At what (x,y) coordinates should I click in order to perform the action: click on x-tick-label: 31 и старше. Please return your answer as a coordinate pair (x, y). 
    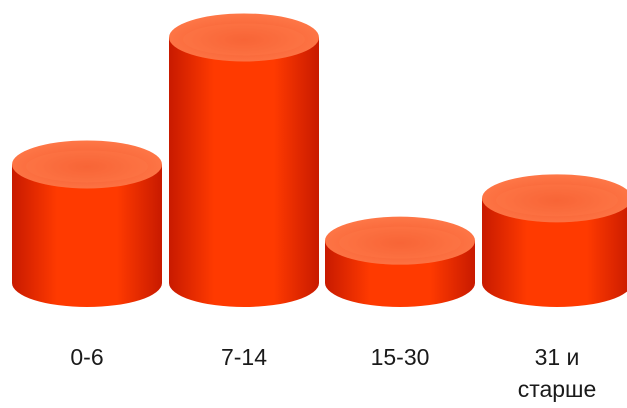
    Looking at the image, I should click on (557, 373).